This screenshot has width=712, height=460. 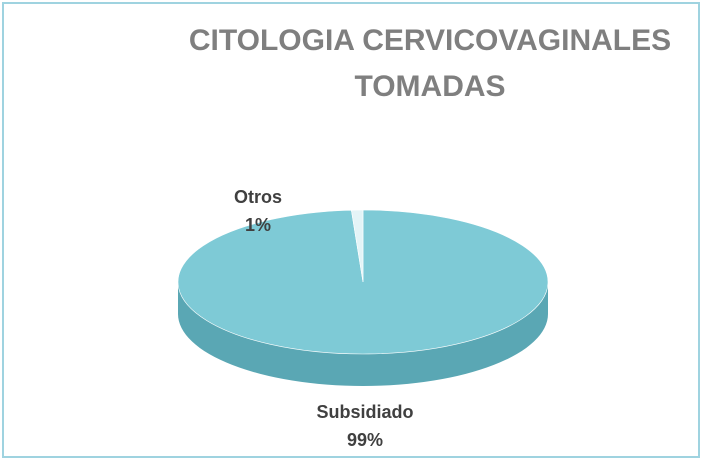 What do you see at coordinates (258, 197) in the screenshot?
I see `slice-label: Otros` at bounding box center [258, 197].